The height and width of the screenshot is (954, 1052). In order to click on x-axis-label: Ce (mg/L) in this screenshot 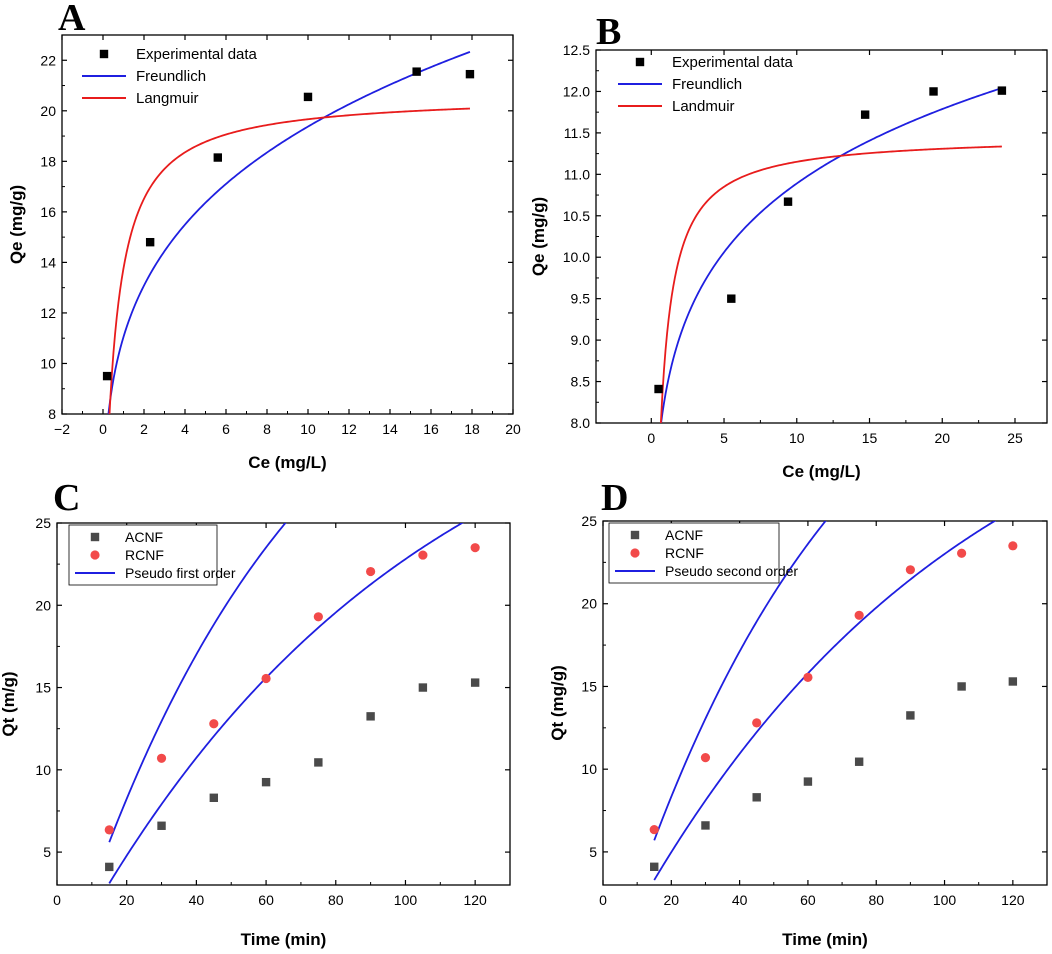, I will do `click(287, 462)`.